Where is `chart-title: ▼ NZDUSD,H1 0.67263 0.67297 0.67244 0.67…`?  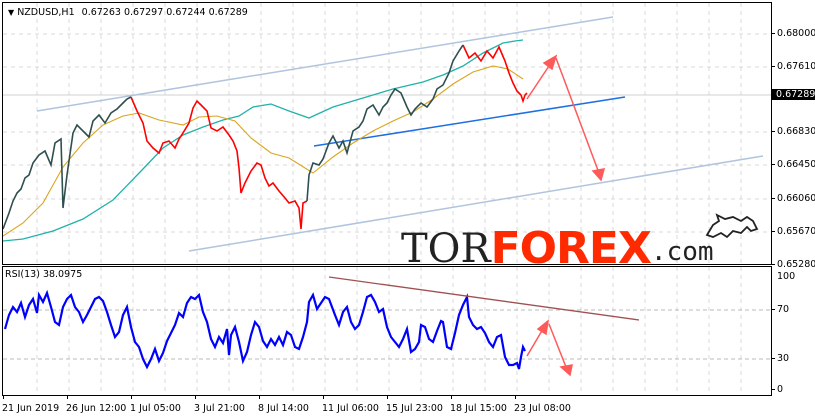
chart-title: ▼ NZDUSD,H1 0.67263 0.67297 0.67244 0.67… is located at coordinates (128, 12).